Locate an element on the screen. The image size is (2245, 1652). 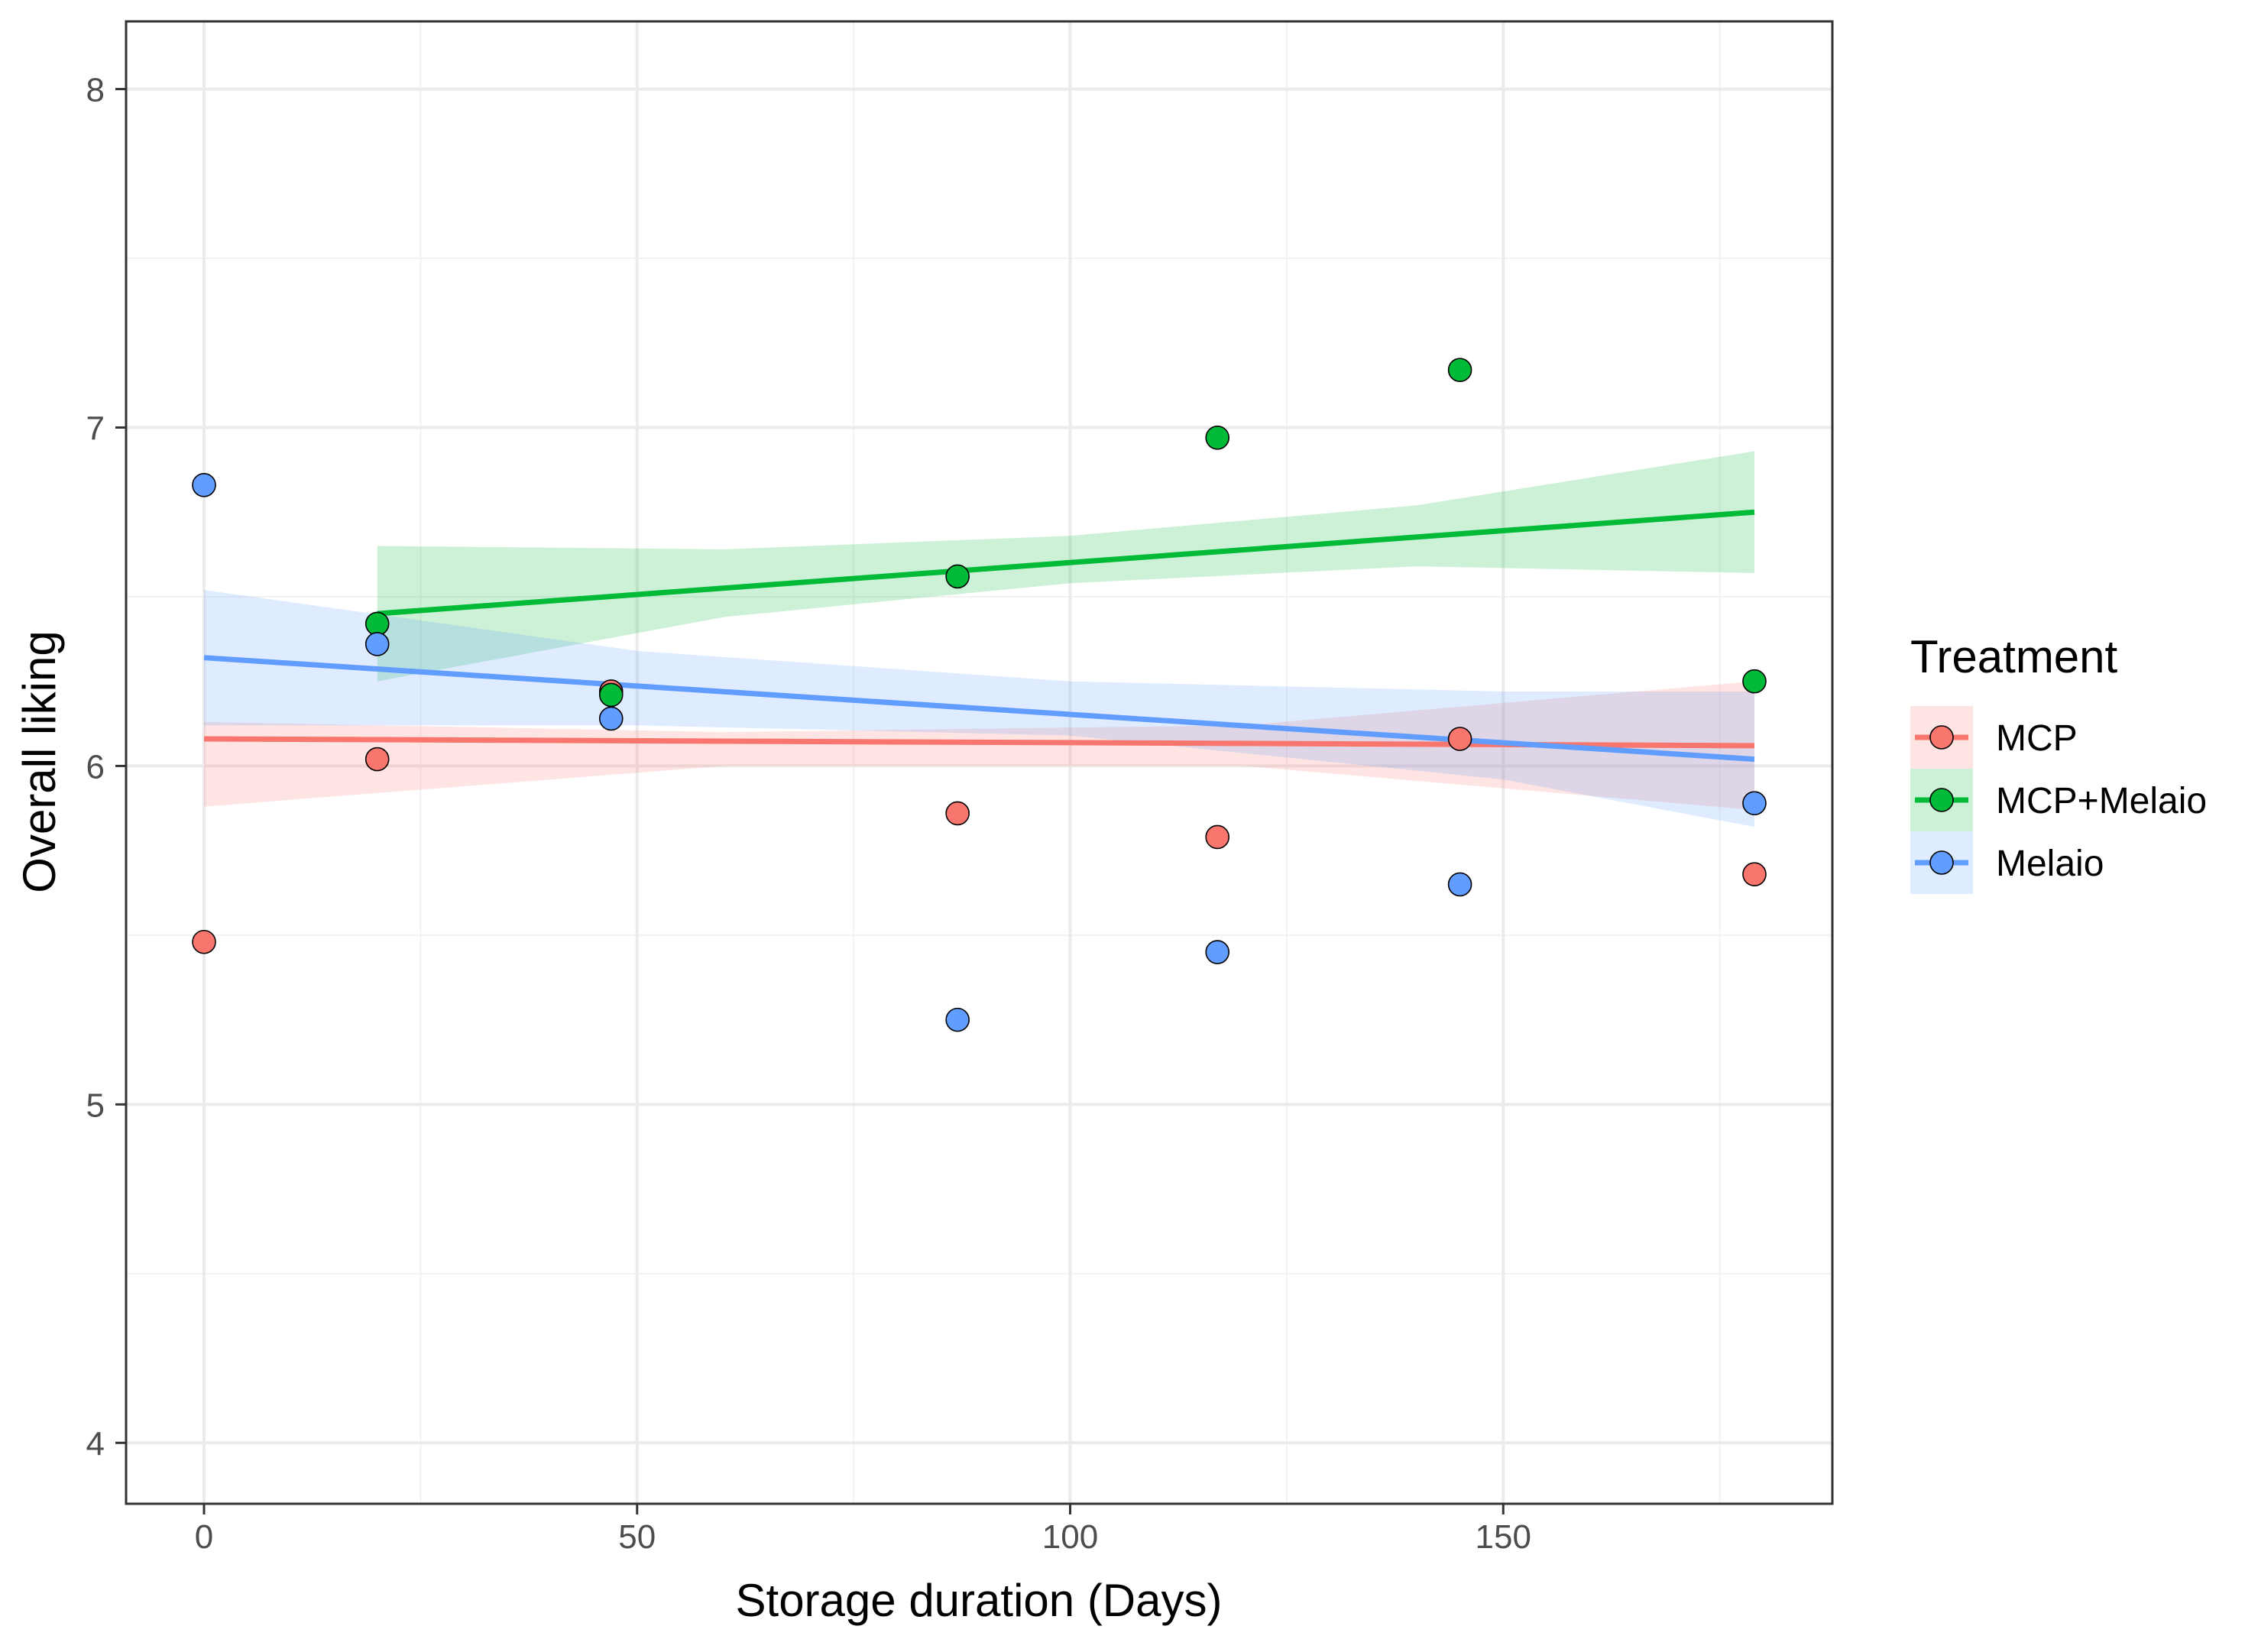
fit-line-MCP+Melaio is located at coordinates (1066, 563).